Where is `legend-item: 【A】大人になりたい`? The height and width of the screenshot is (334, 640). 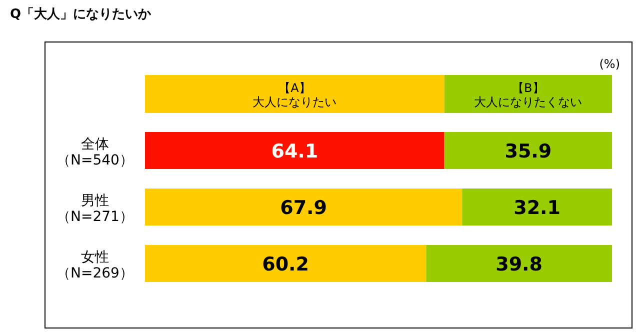
legend-item: 【A】大人になりたい is located at coordinates (294, 94).